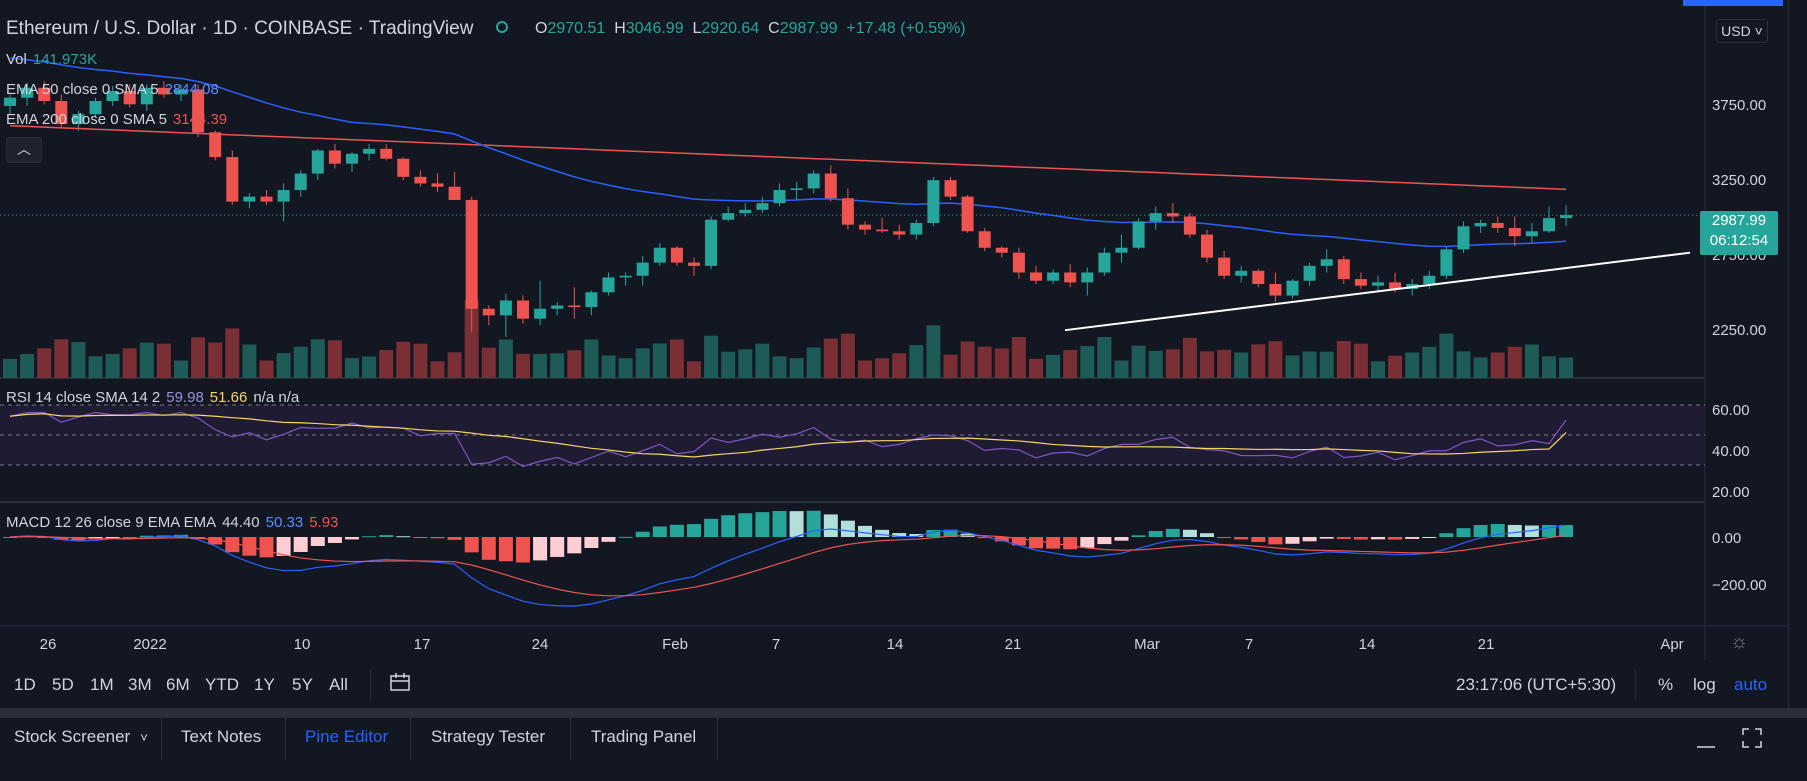  What do you see at coordinates (903, 713) in the screenshot?
I see `panel-splitter` at bounding box center [903, 713].